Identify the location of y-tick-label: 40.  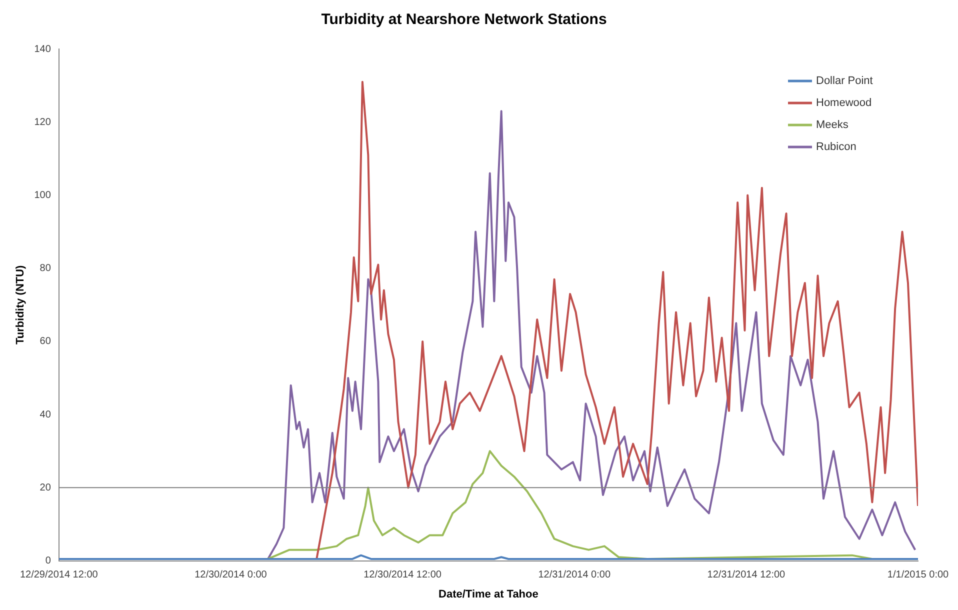
(46, 414).